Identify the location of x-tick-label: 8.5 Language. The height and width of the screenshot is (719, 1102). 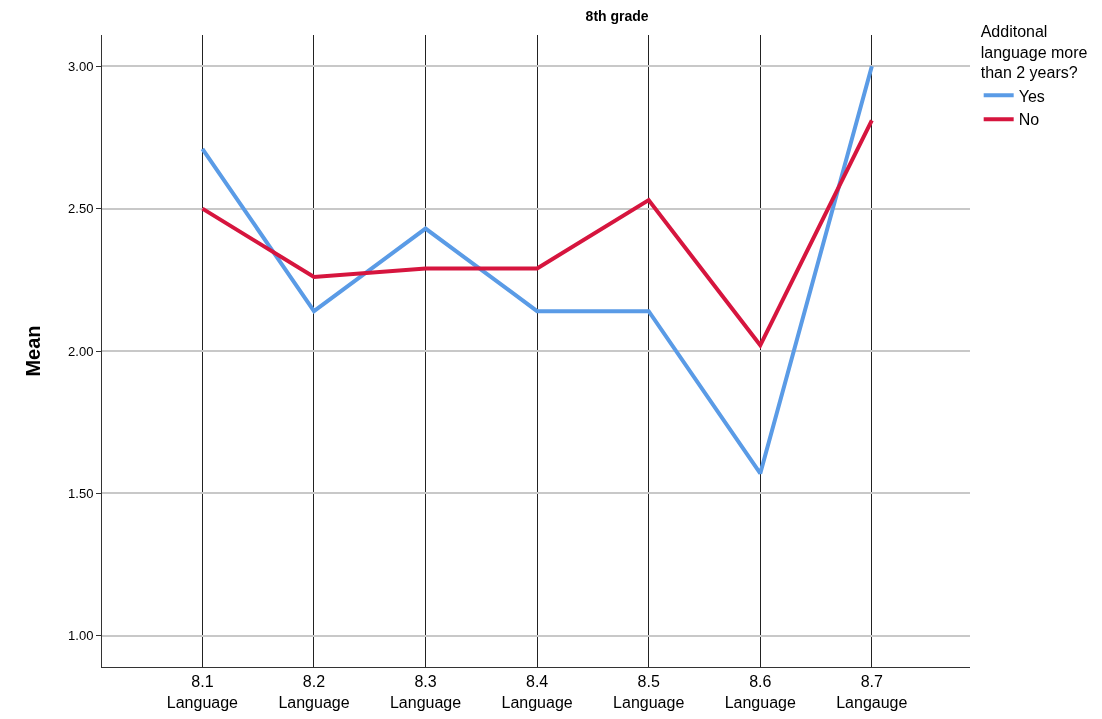
(649, 692).